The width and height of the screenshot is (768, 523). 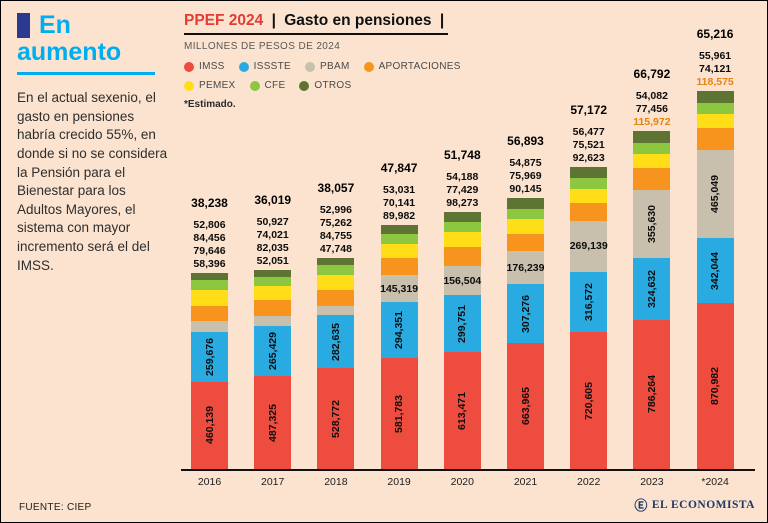 I want to click on segment-imss-2022: 720,605, so click(x=589, y=400).